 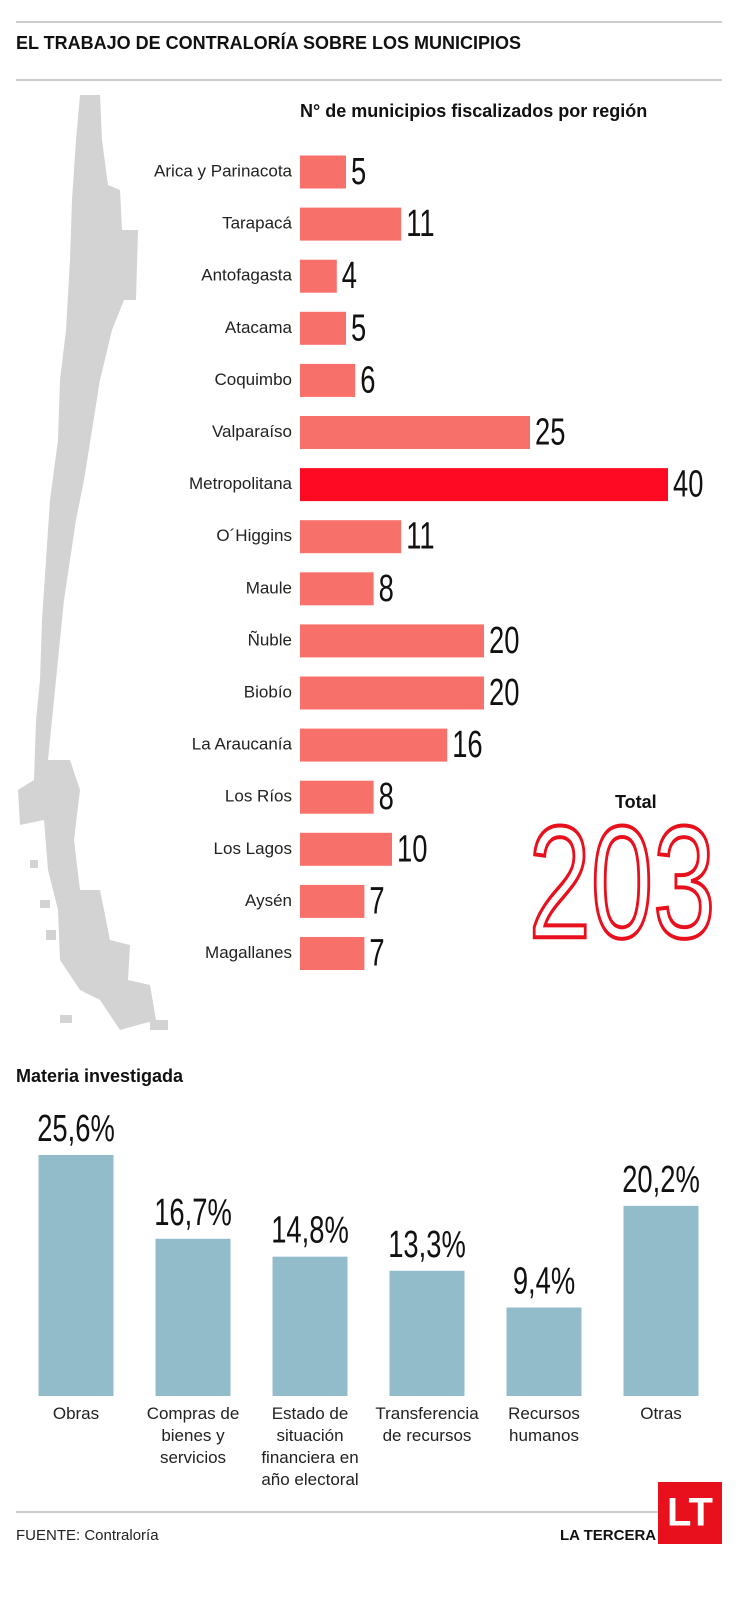 I want to click on map-chile, so click(x=93, y=562).